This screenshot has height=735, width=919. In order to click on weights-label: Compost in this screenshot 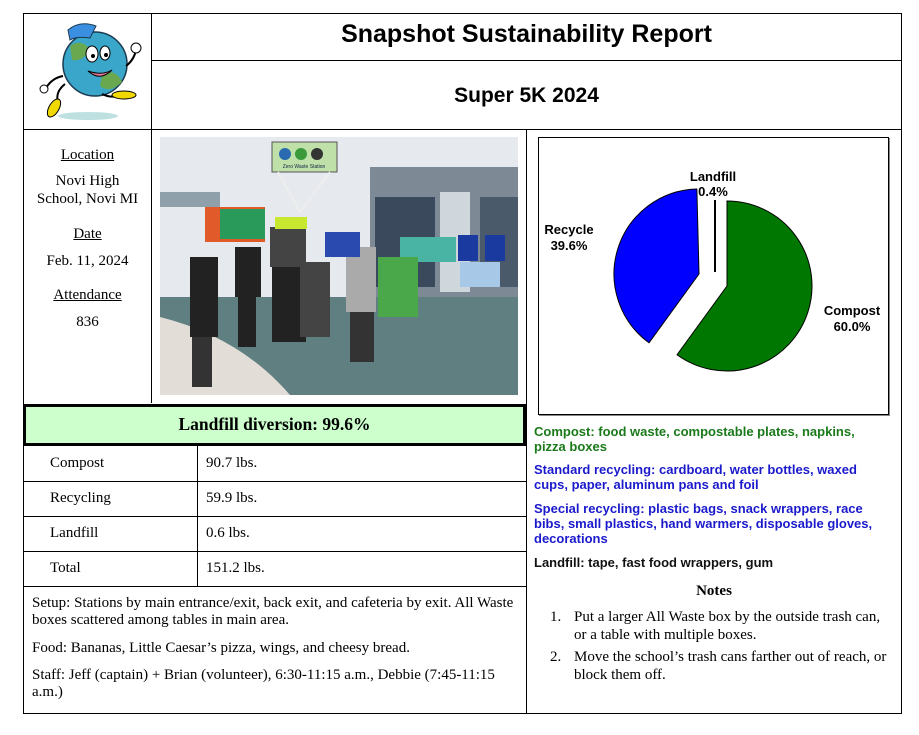, I will do `click(77, 463)`.